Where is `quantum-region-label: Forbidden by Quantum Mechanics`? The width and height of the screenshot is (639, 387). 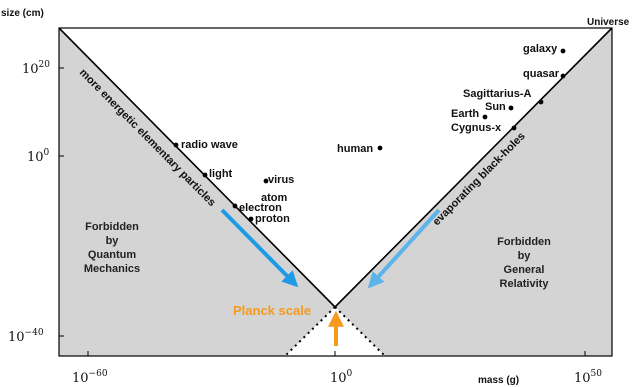
quantum-region-label: Forbidden by Quantum Mechanics is located at coordinates (112, 248).